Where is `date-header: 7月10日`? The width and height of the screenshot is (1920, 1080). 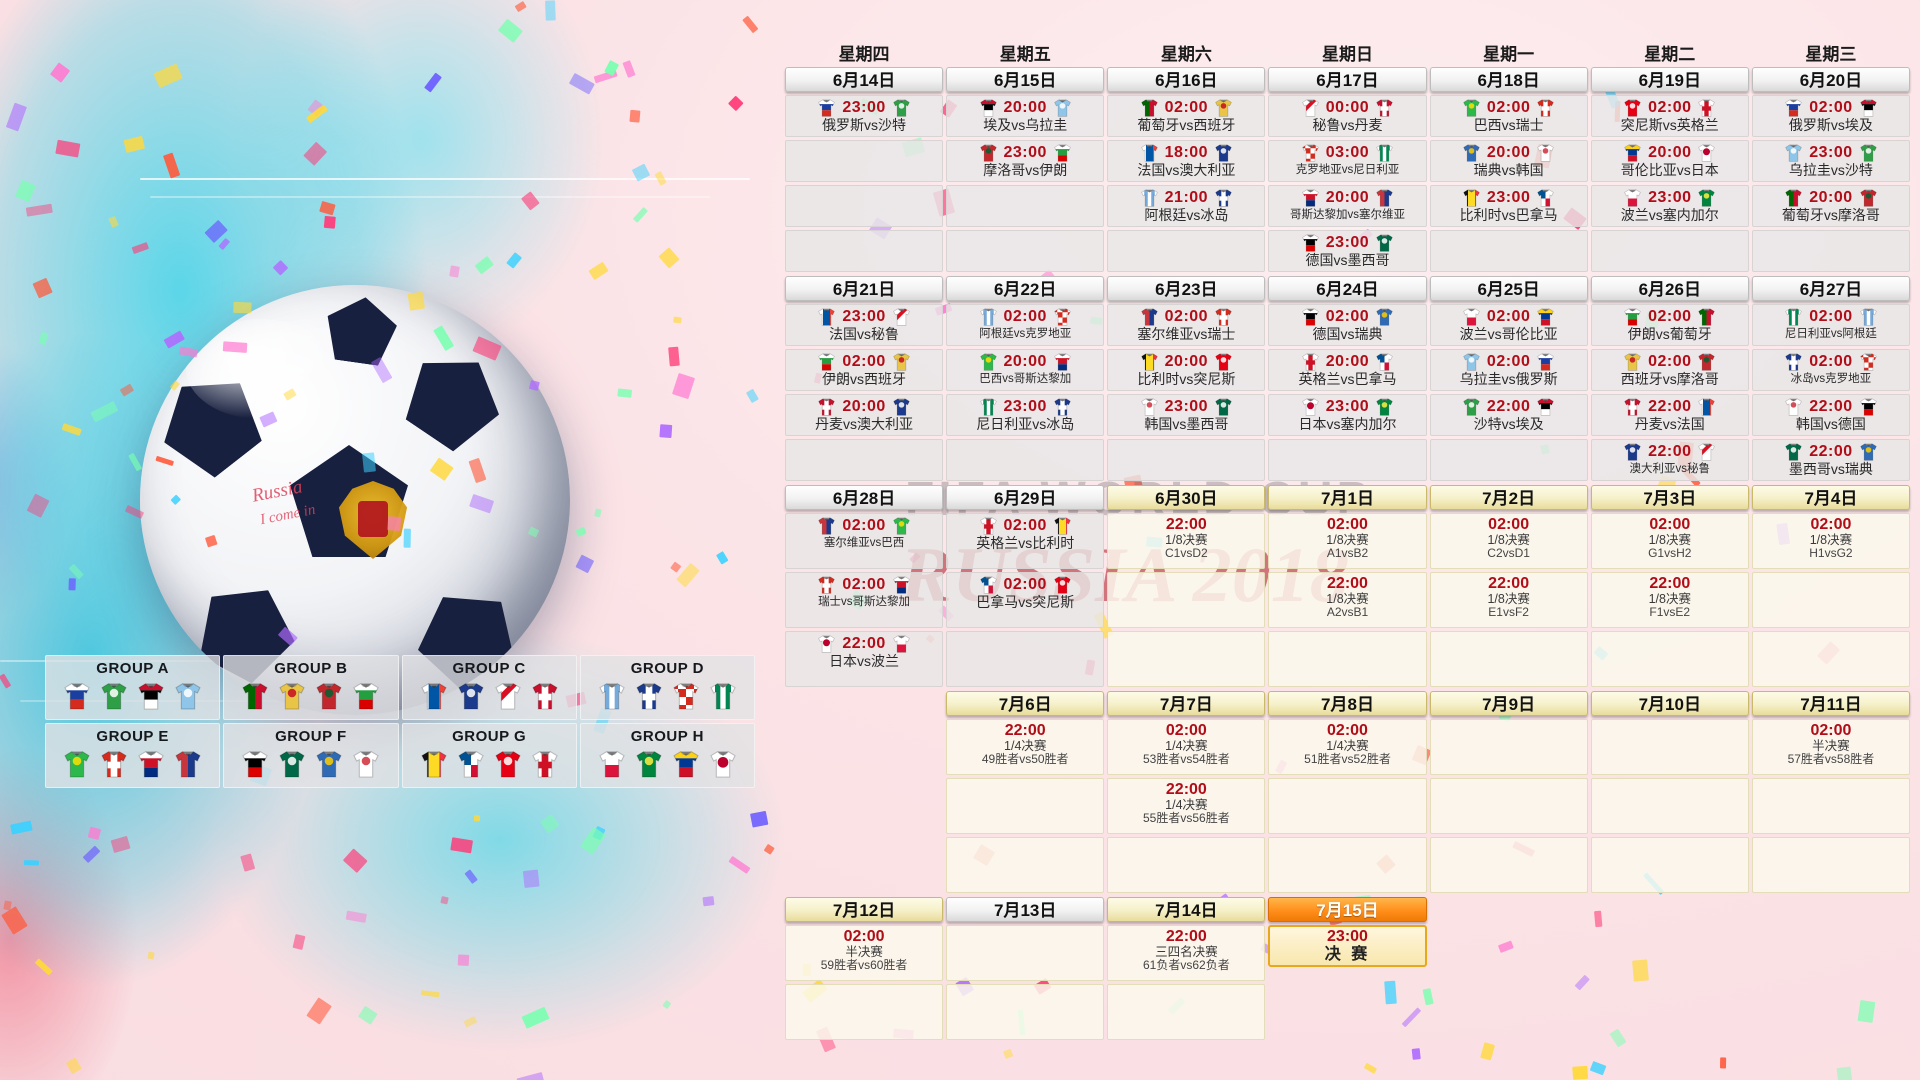
date-header: 7月10日 is located at coordinates (1669, 703).